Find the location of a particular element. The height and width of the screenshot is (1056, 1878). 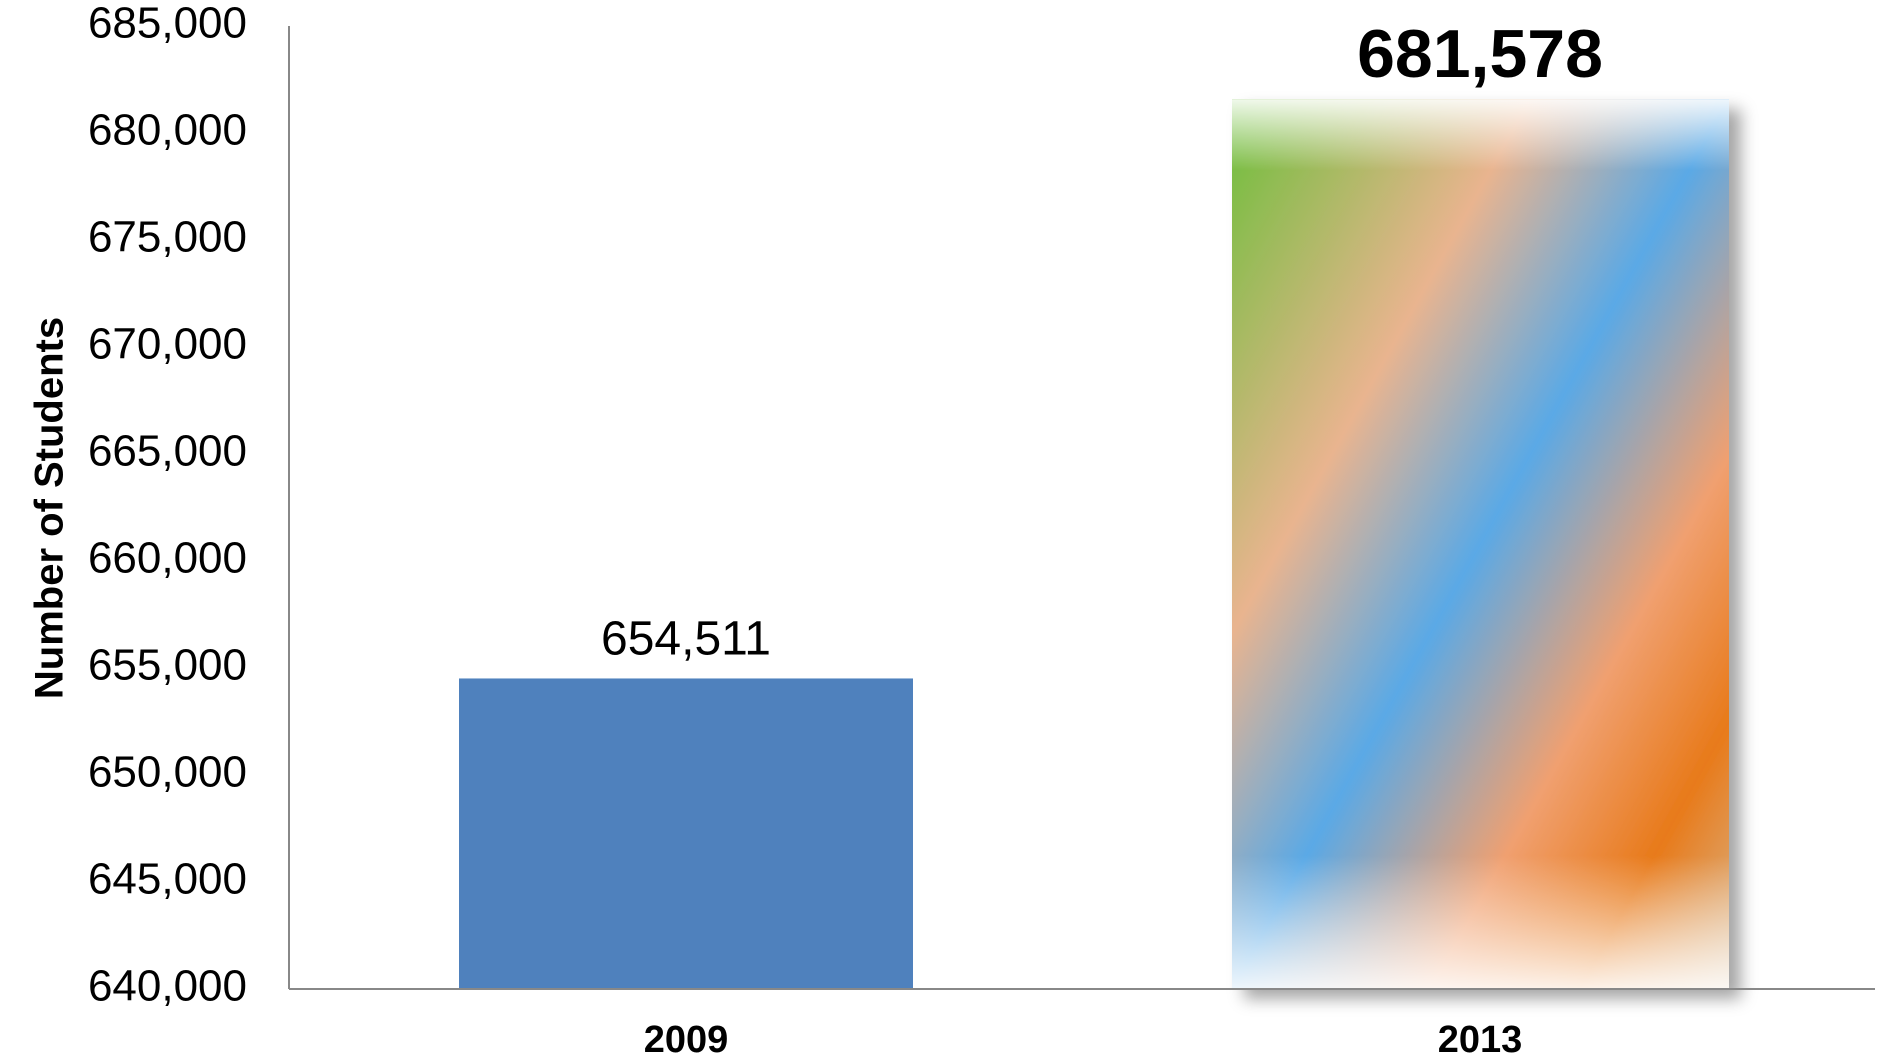

y-tick-label: 655,000 is located at coordinates (167, 665).